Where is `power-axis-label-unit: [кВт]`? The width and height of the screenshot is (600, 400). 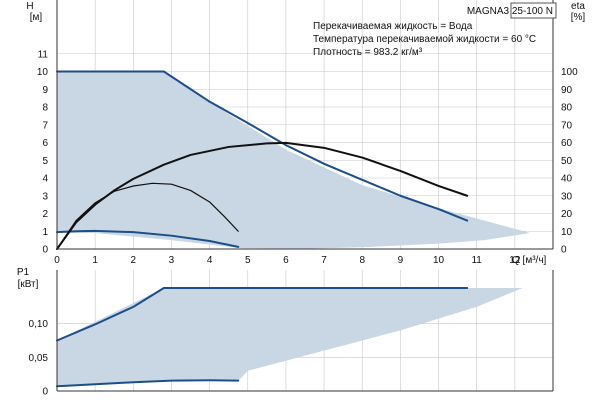 power-axis-label-unit: [кВт] is located at coordinates (28, 284).